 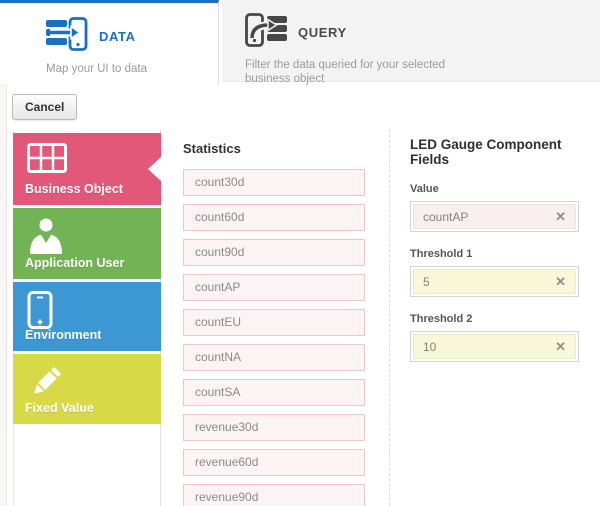 What do you see at coordinates (486, 152) in the screenshot?
I see `component-fields-title: LED Gauge Component Fields` at bounding box center [486, 152].